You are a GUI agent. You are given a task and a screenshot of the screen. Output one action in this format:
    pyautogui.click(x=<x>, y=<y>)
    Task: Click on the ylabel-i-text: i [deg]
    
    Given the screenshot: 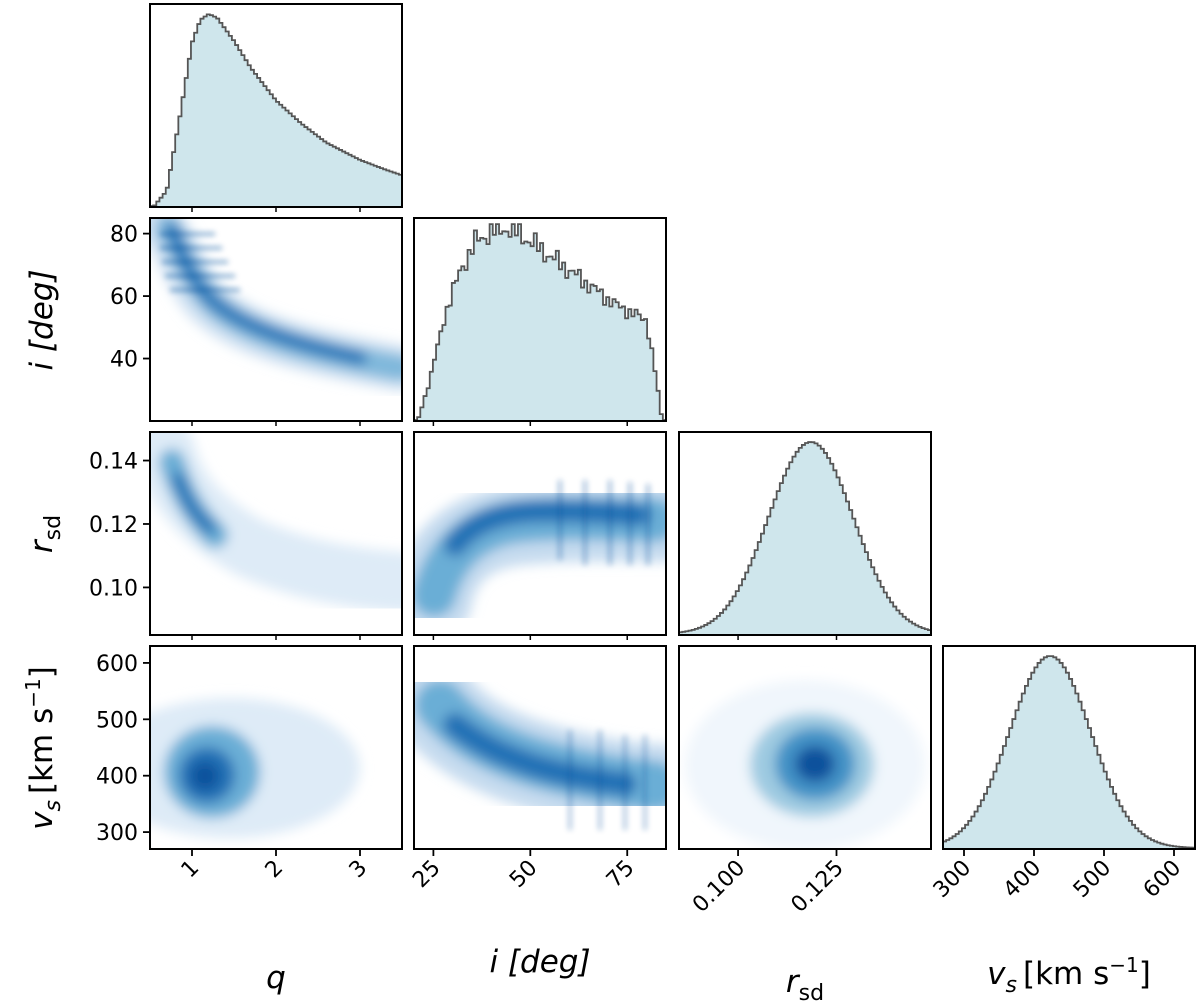 What is the action you would take?
    pyautogui.click(x=42, y=319)
    